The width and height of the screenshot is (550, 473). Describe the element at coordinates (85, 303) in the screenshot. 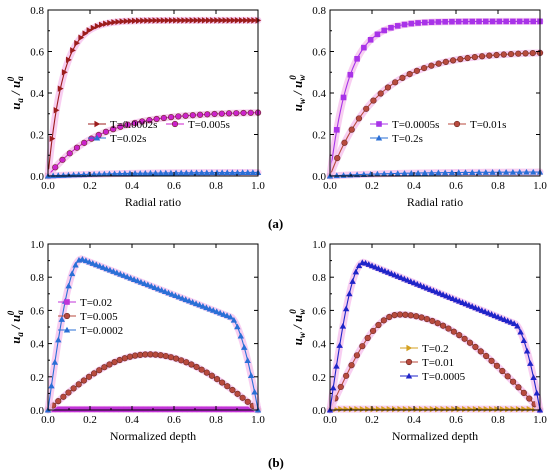

I see `legend-item: T=0.02` at that location.